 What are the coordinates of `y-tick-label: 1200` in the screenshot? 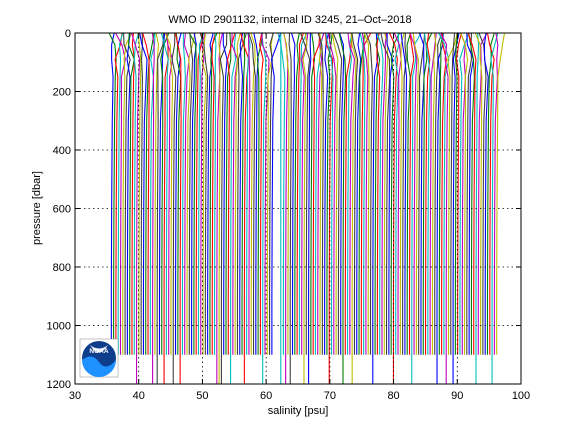 It's located at (59, 385).